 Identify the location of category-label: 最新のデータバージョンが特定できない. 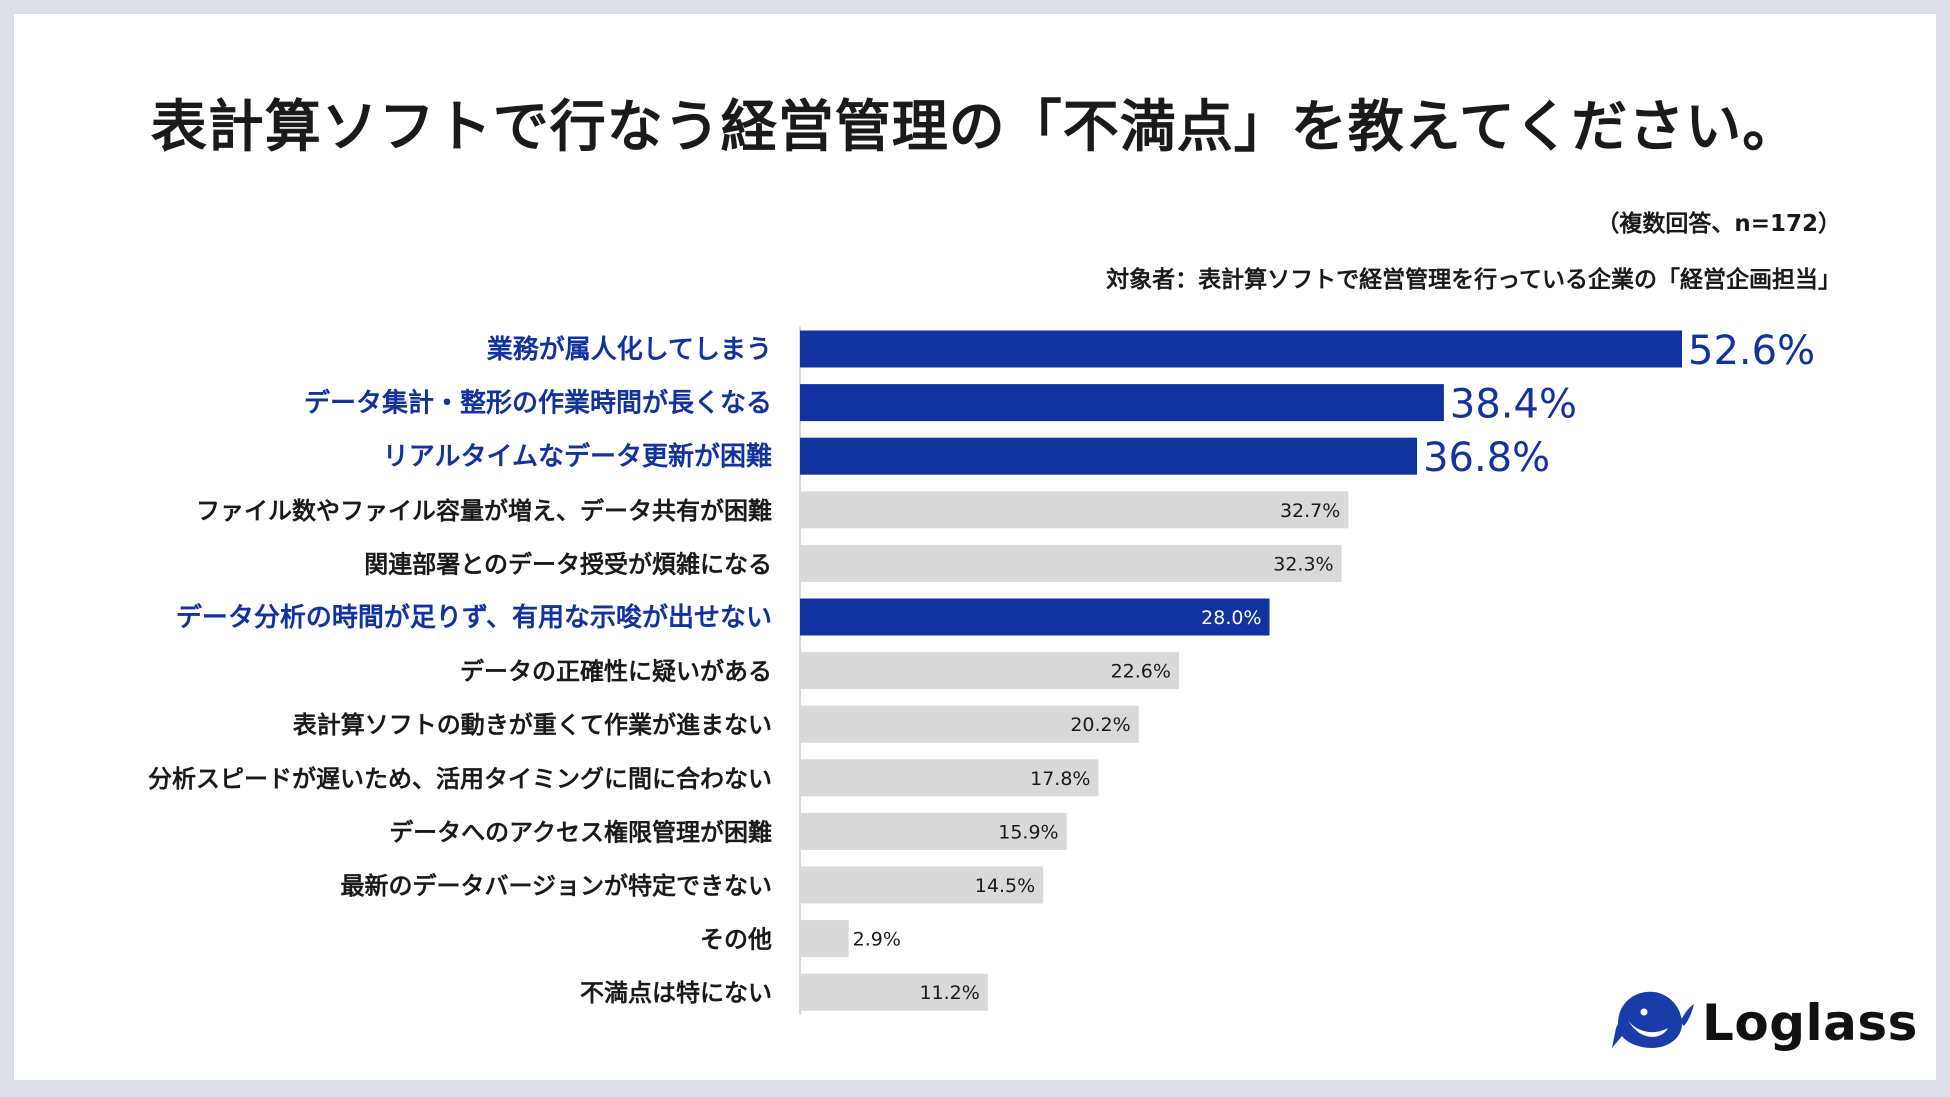
(556, 886).